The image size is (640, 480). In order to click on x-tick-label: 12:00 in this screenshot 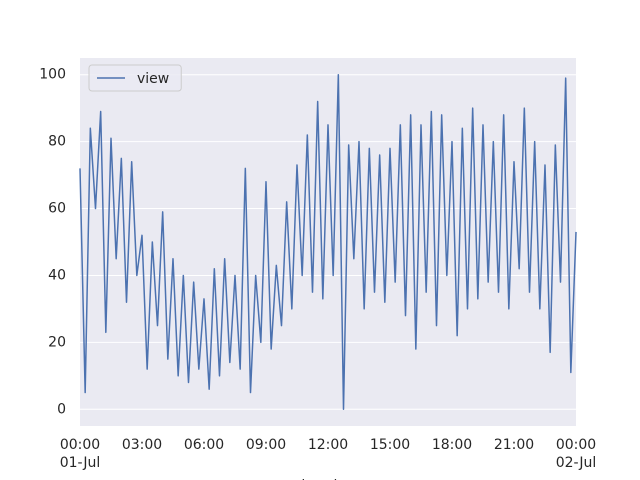, I will do `click(328, 445)`.